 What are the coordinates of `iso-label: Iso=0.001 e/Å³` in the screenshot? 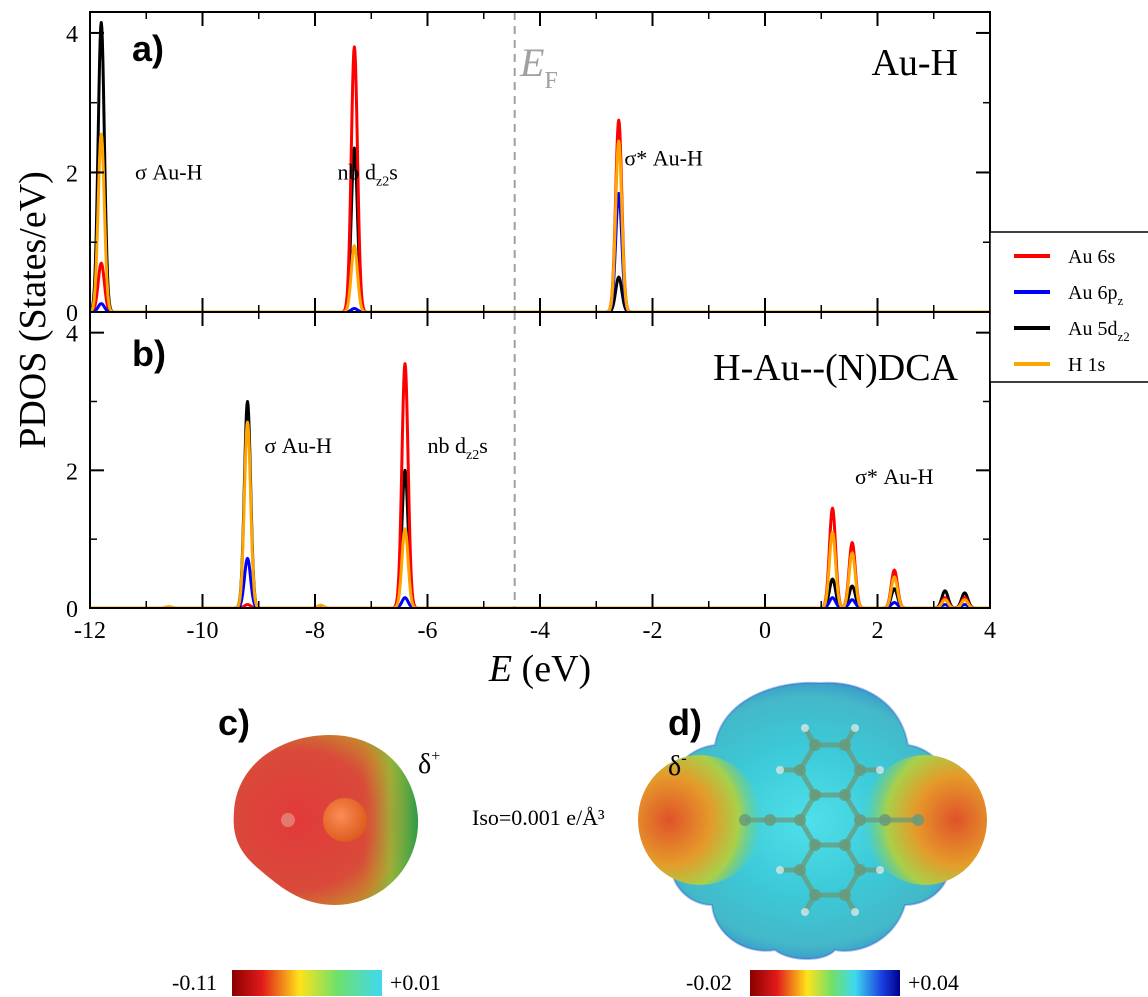 It's located at (538, 817).